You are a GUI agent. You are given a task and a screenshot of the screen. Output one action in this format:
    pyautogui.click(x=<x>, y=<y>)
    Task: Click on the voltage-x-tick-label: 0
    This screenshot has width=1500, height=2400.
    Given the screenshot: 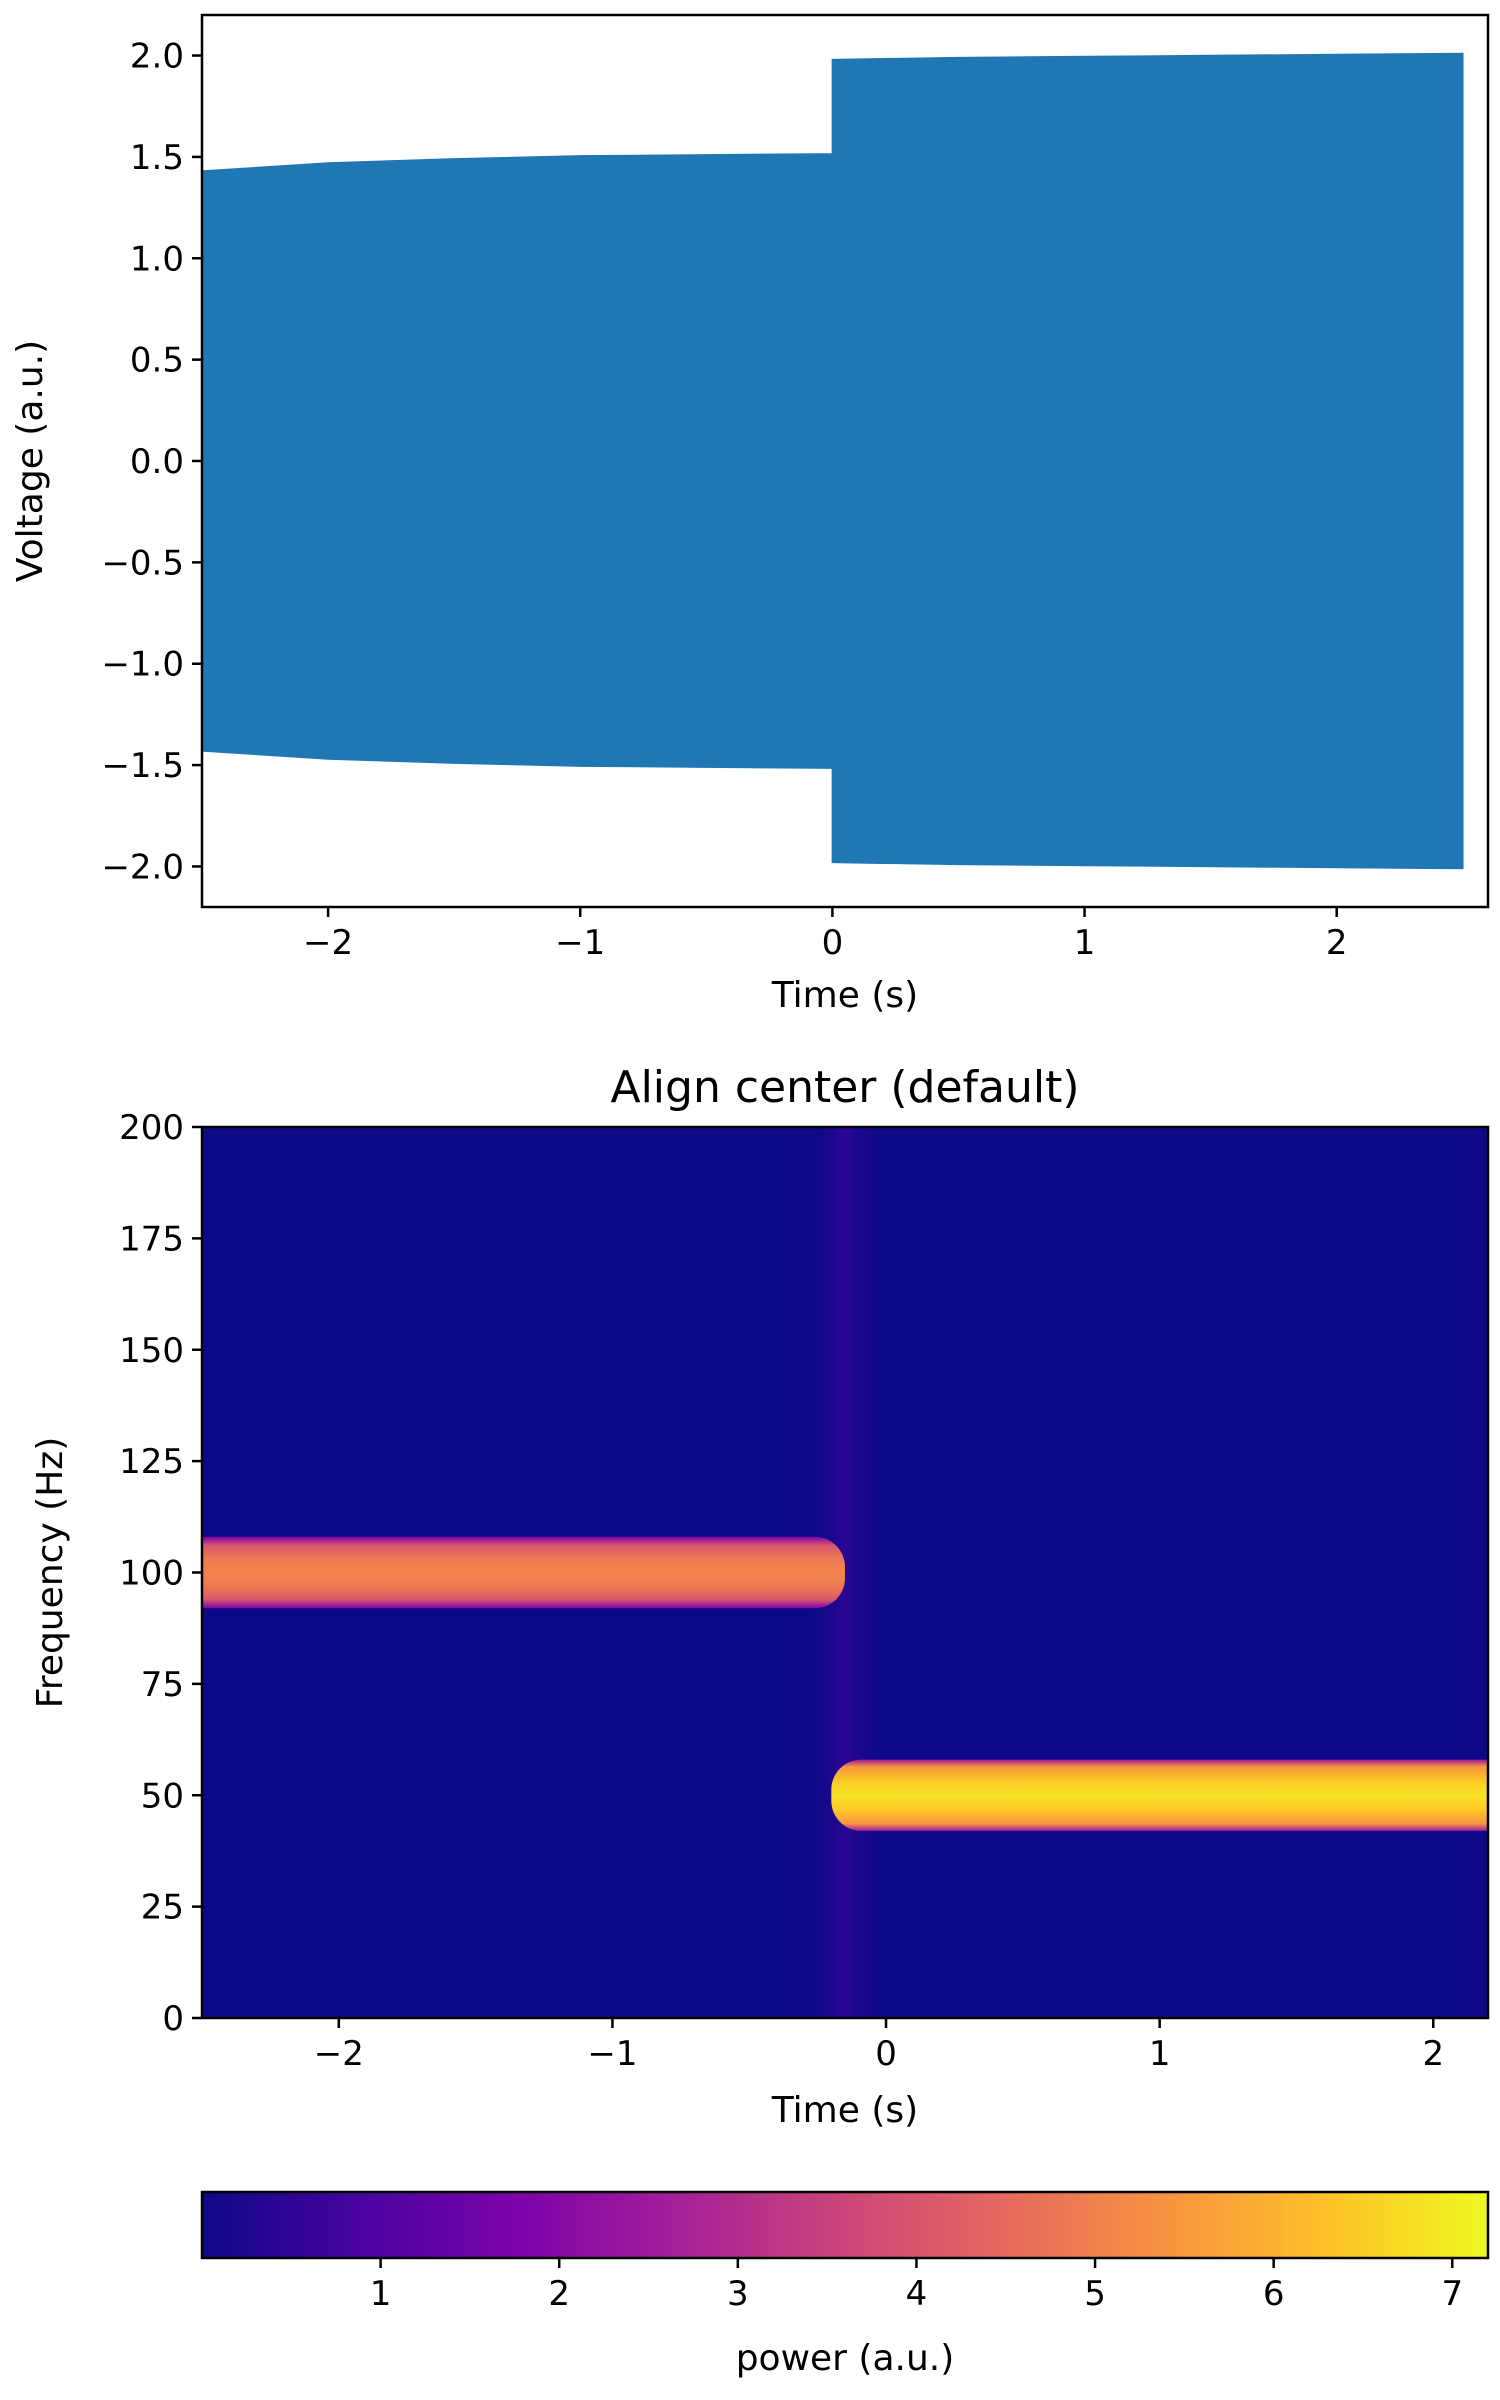 What is the action you would take?
    pyautogui.click(x=833, y=943)
    